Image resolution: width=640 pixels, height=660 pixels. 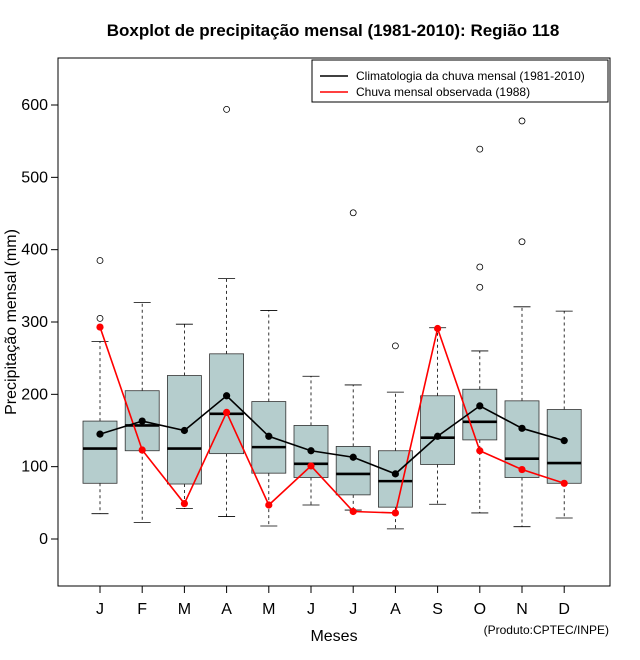 What do you see at coordinates (34, 105) in the screenshot?
I see `y-tick-label: 600` at bounding box center [34, 105].